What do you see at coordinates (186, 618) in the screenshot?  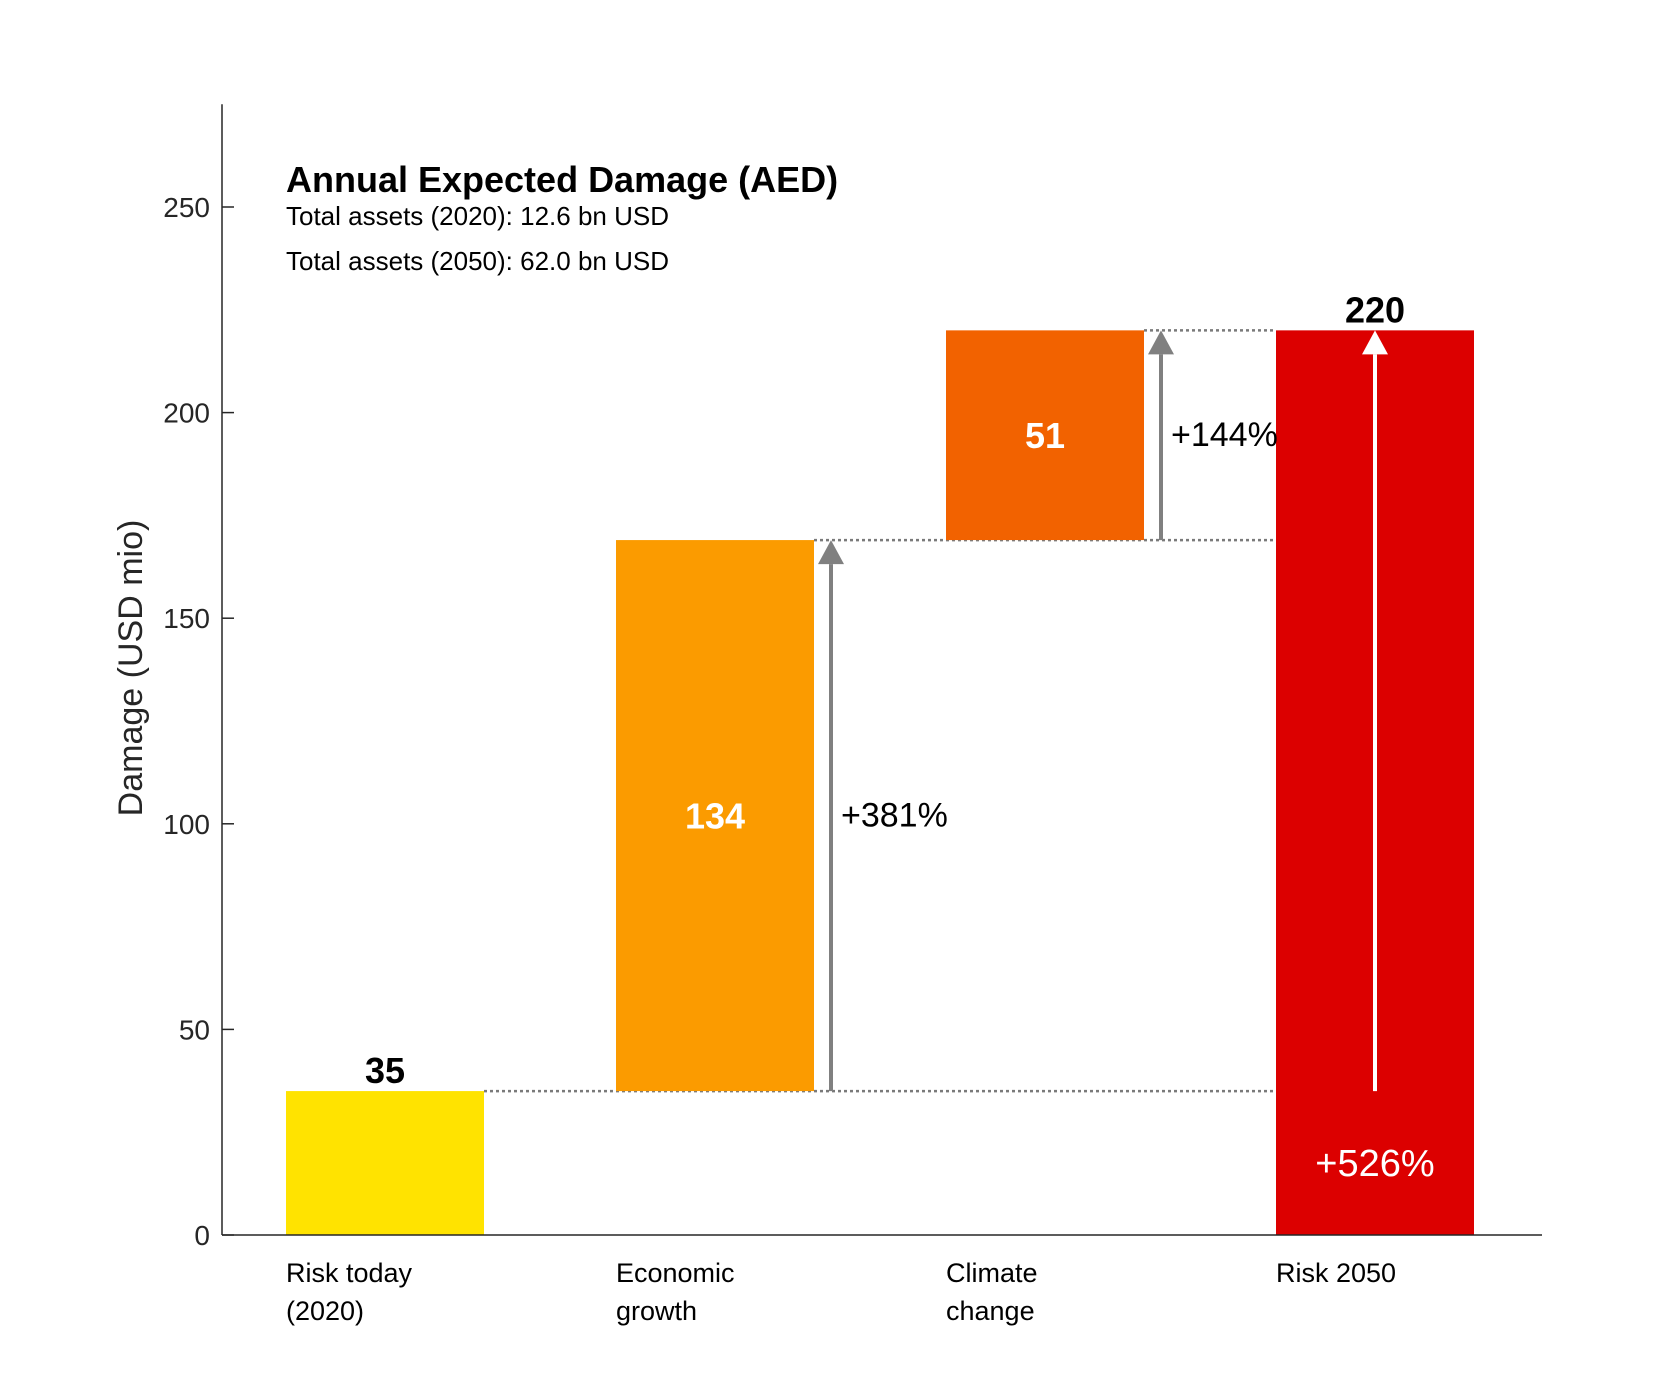 I see `y-tick-label: 150` at bounding box center [186, 618].